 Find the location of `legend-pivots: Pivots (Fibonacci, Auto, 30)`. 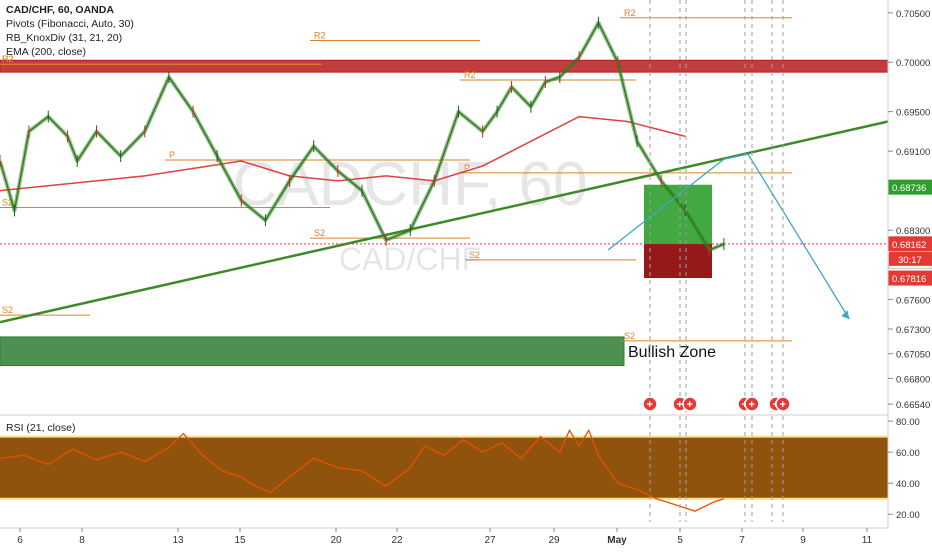

legend-pivots: Pivots (Fibonacci, Auto, 30) is located at coordinates (70, 24).